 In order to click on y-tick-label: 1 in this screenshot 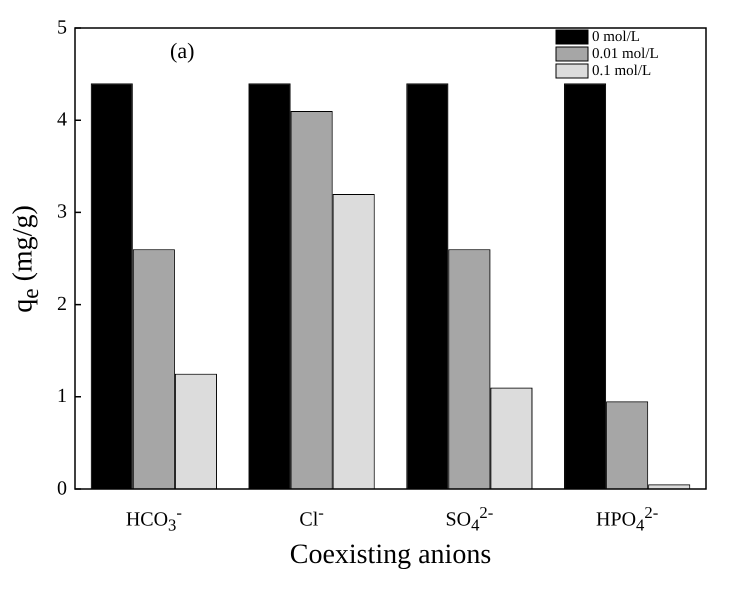, I will do `click(62, 396)`.